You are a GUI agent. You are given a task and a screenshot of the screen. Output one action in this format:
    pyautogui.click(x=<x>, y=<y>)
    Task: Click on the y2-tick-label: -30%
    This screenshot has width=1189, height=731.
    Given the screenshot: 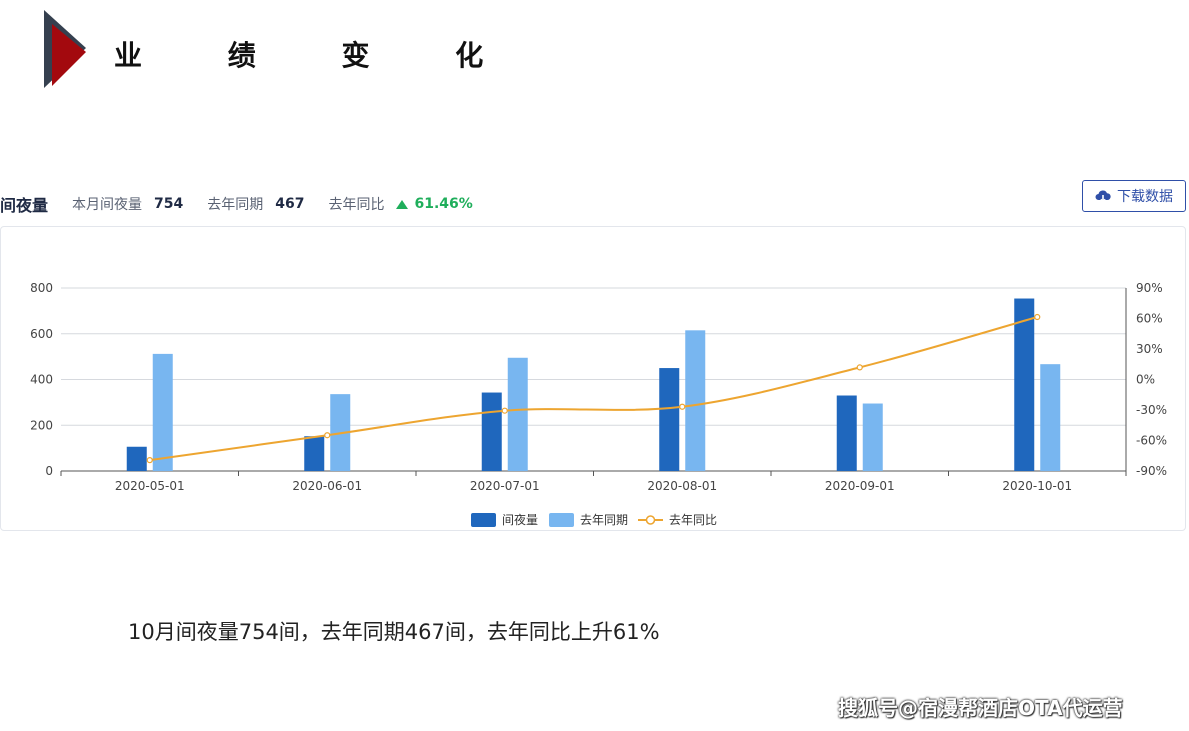 What is the action you would take?
    pyautogui.click(x=1151, y=410)
    